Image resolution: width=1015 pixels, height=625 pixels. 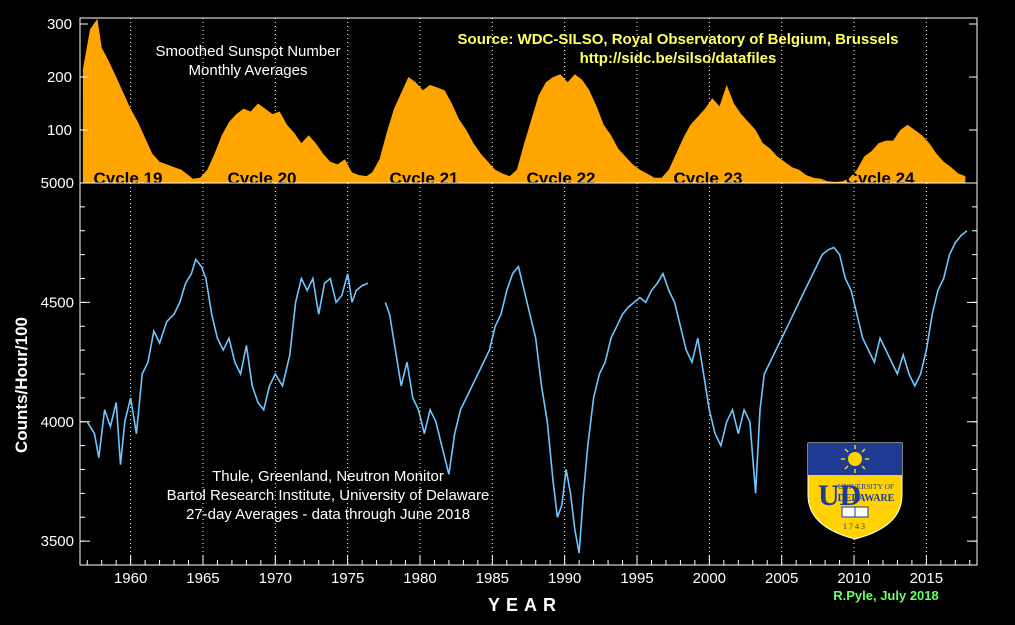 What do you see at coordinates (128, 178) in the screenshot?
I see `cycle-19-label: Cycle 19` at bounding box center [128, 178].